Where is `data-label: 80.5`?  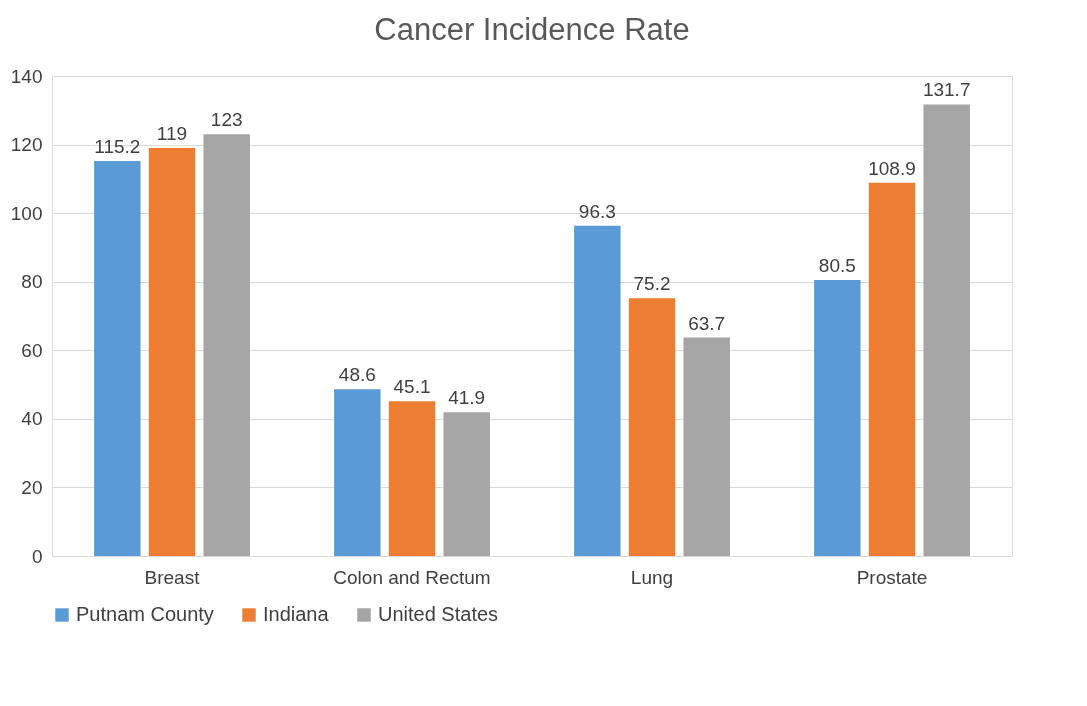 data-label: 80.5 is located at coordinates (837, 265).